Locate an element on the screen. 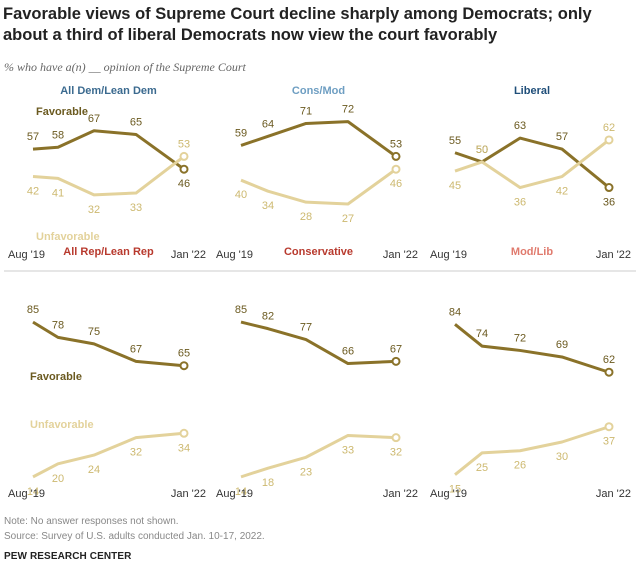 This screenshot has width=640, height=579. data-label: 82 is located at coordinates (268, 317).